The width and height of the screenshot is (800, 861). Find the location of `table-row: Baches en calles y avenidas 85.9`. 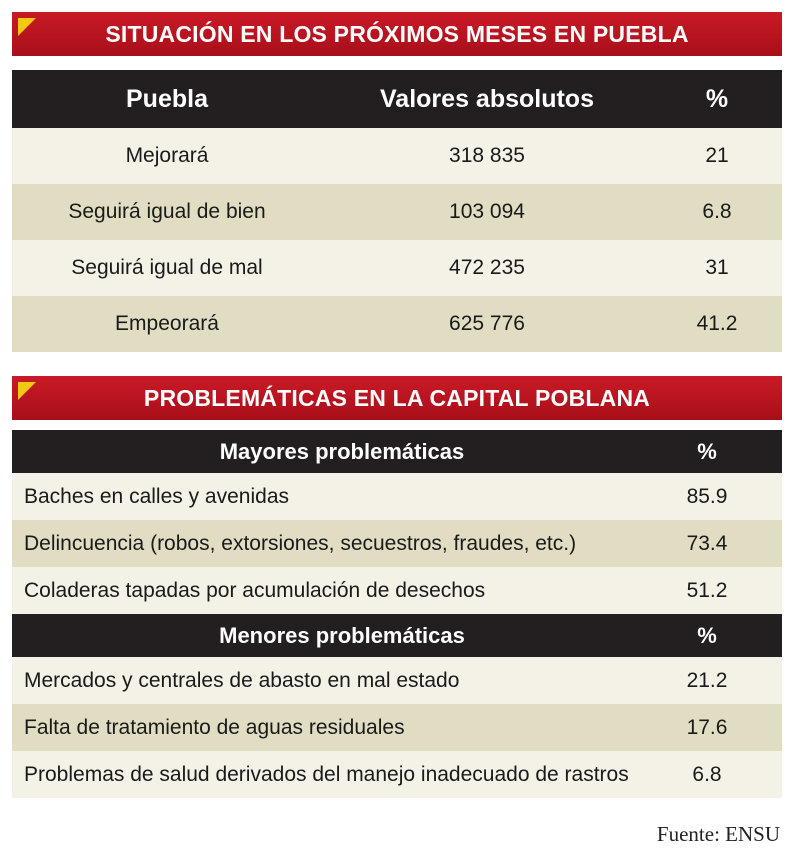

table-row: Baches en calles y avenidas 85.9 is located at coordinates (397, 496).